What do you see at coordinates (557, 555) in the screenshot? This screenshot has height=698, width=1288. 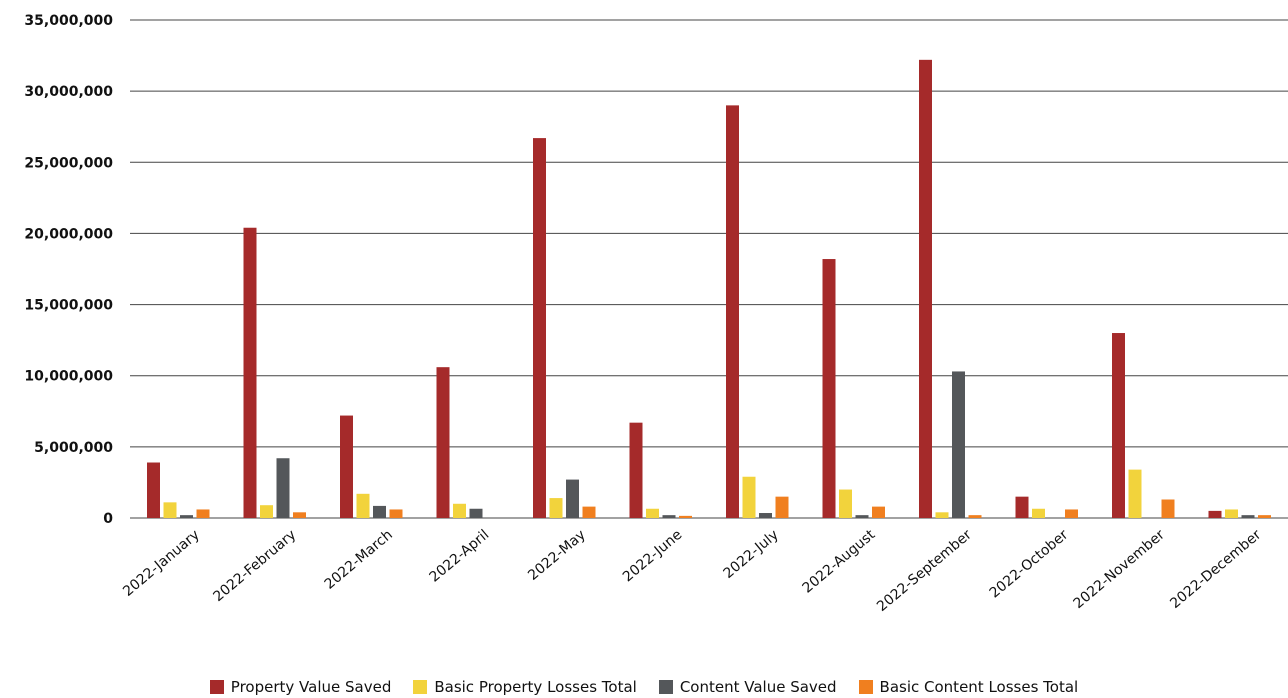 I see `x-tick-label: 2022-May` at bounding box center [557, 555].